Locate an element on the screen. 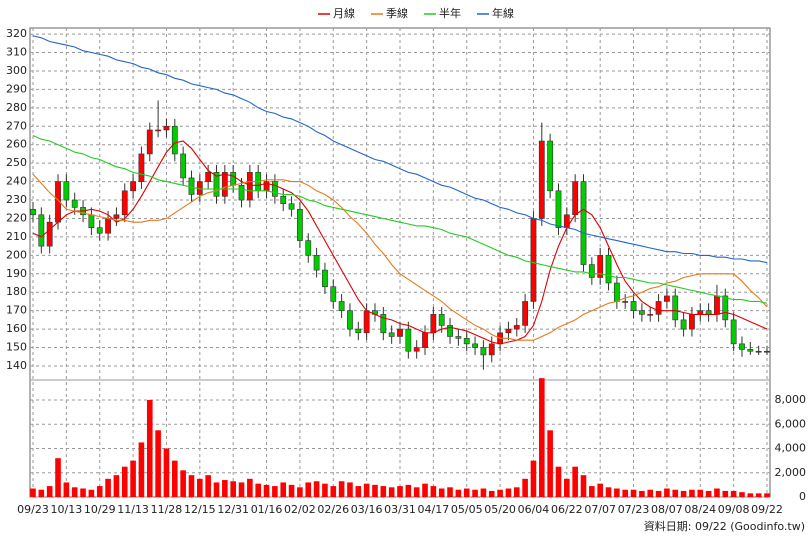 This screenshot has height=540, width=808. y-tick-label: 180 is located at coordinates (16, 291).